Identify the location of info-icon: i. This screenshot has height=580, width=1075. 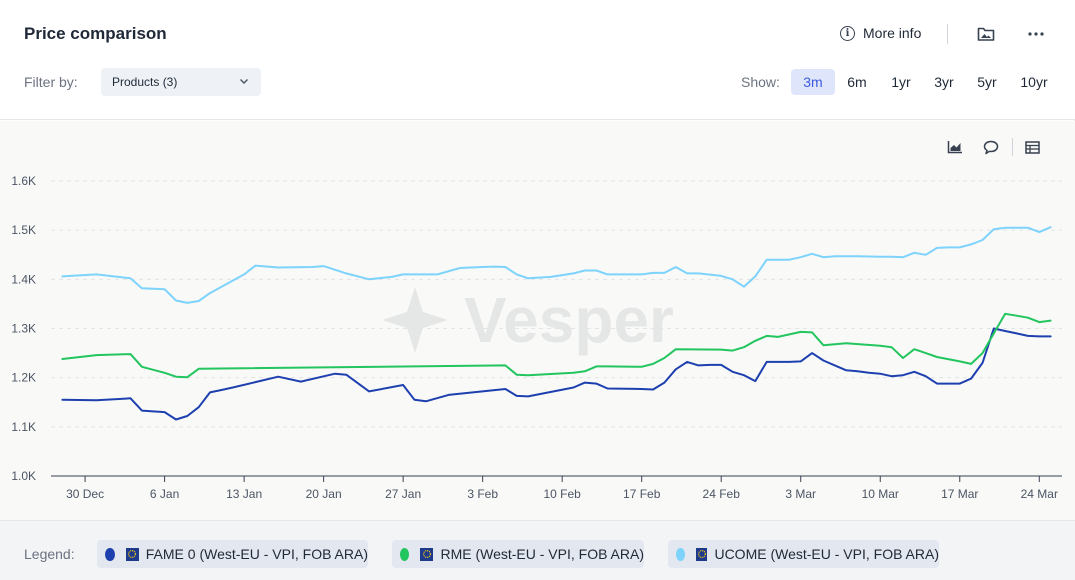
(847, 33).